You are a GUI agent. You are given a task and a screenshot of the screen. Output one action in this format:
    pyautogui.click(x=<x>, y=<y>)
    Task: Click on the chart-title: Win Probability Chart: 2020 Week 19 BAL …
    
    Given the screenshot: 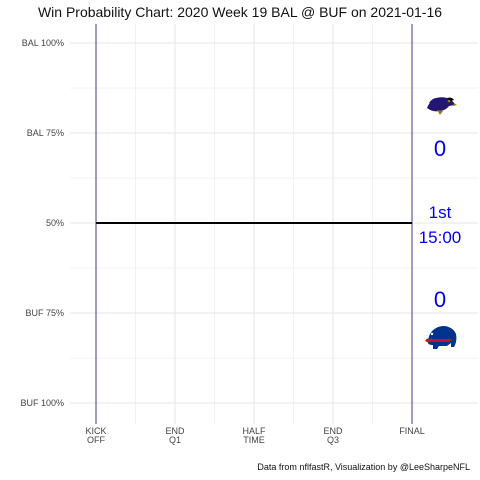 What is the action you would take?
    pyautogui.click(x=240, y=12)
    